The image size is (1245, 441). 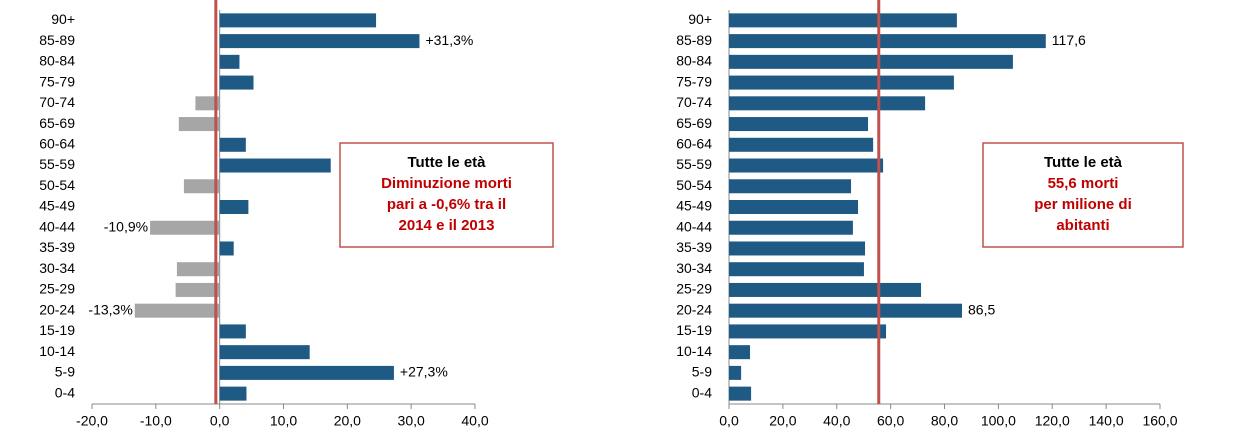 I want to click on value-label: +27,3%, so click(x=424, y=372).